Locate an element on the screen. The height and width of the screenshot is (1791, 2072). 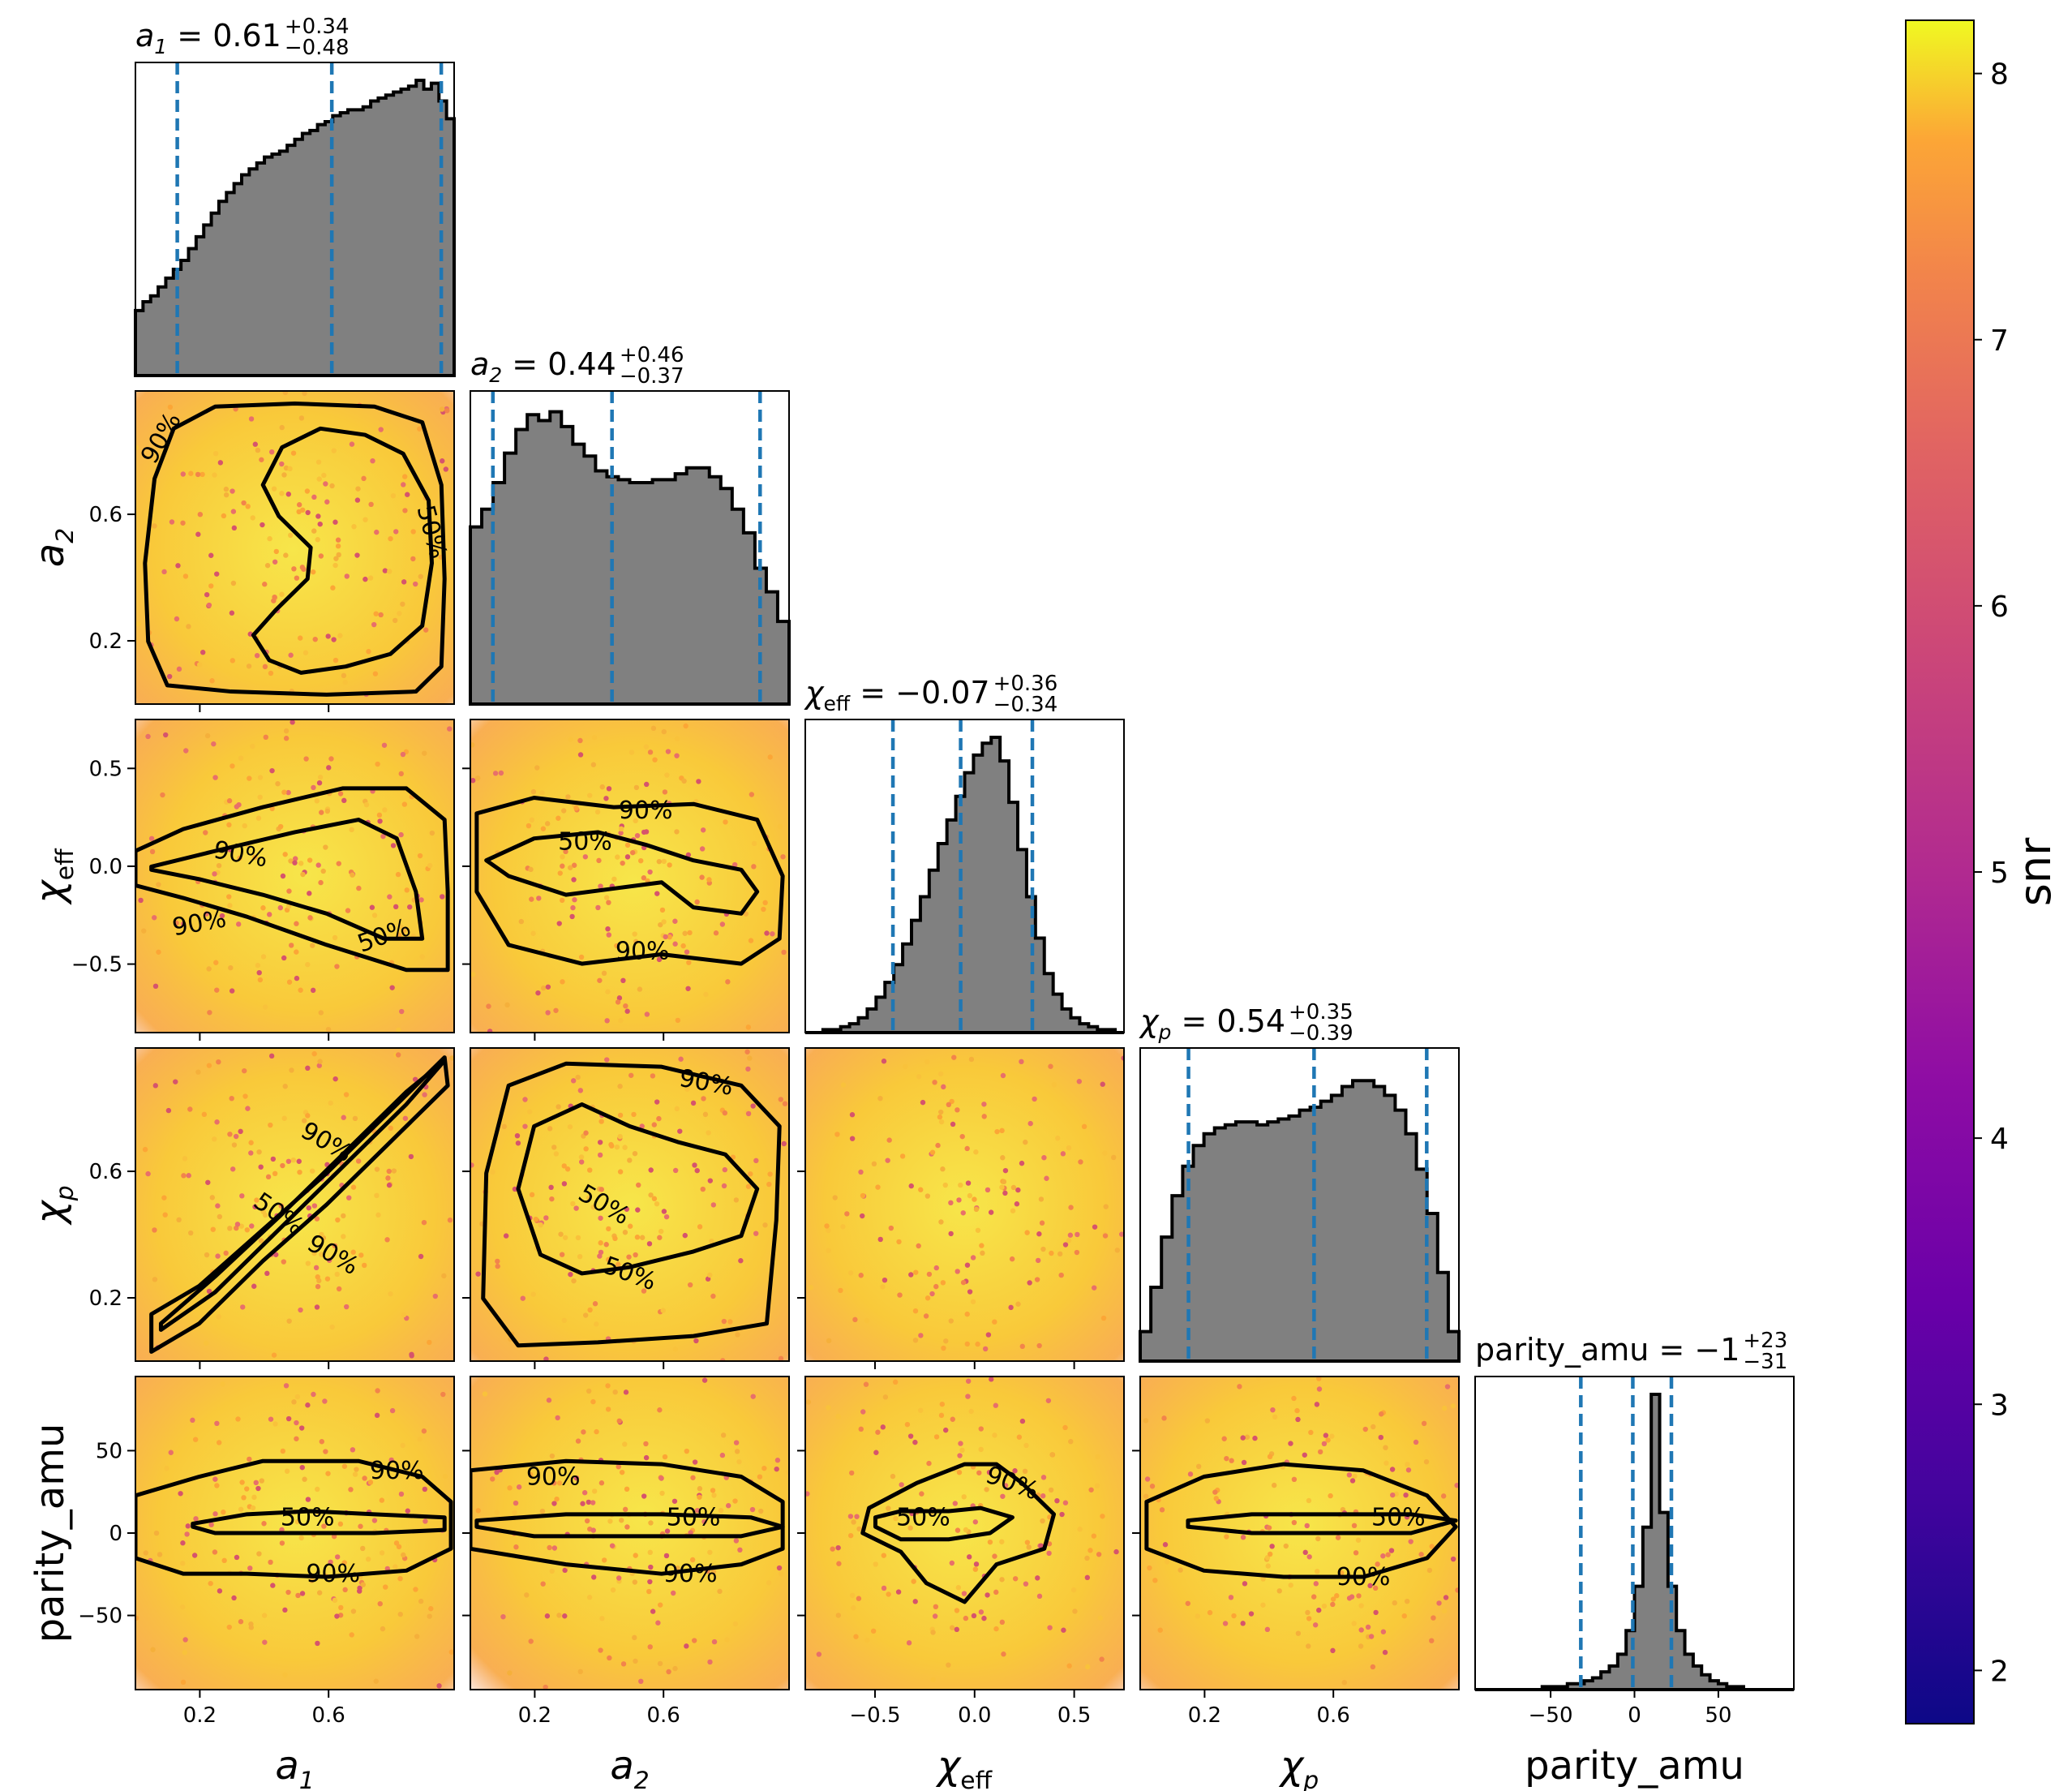
histogram-bars-a1 is located at coordinates (295, 228).